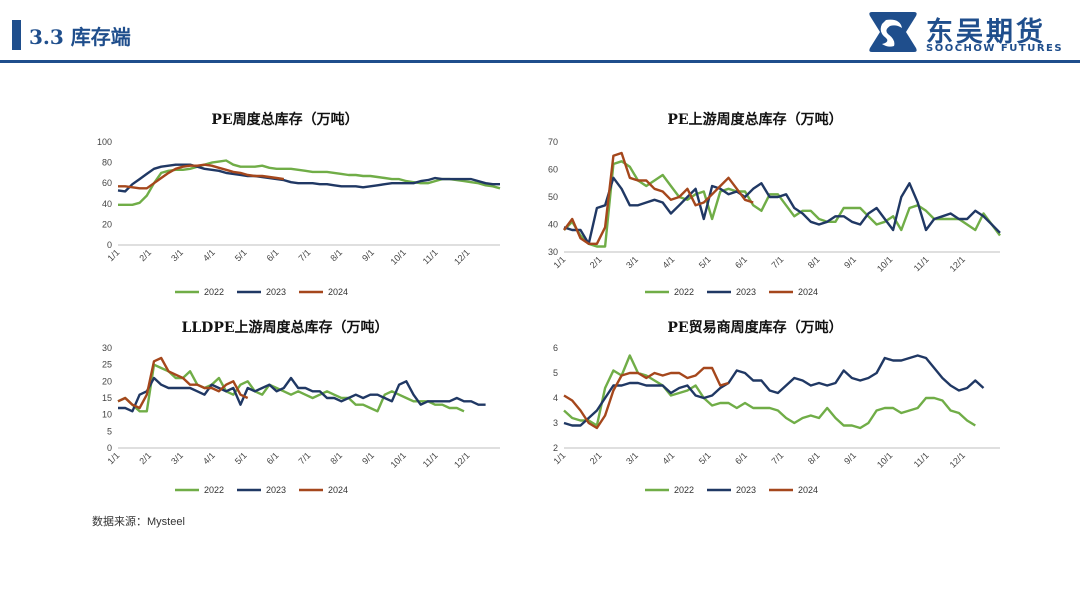 This screenshot has height=608, width=1080. What do you see at coordinates (995, 48) in the screenshot?
I see `logo-english-name: SOOCHOW FUTURES` at bounding box center [995, 48].